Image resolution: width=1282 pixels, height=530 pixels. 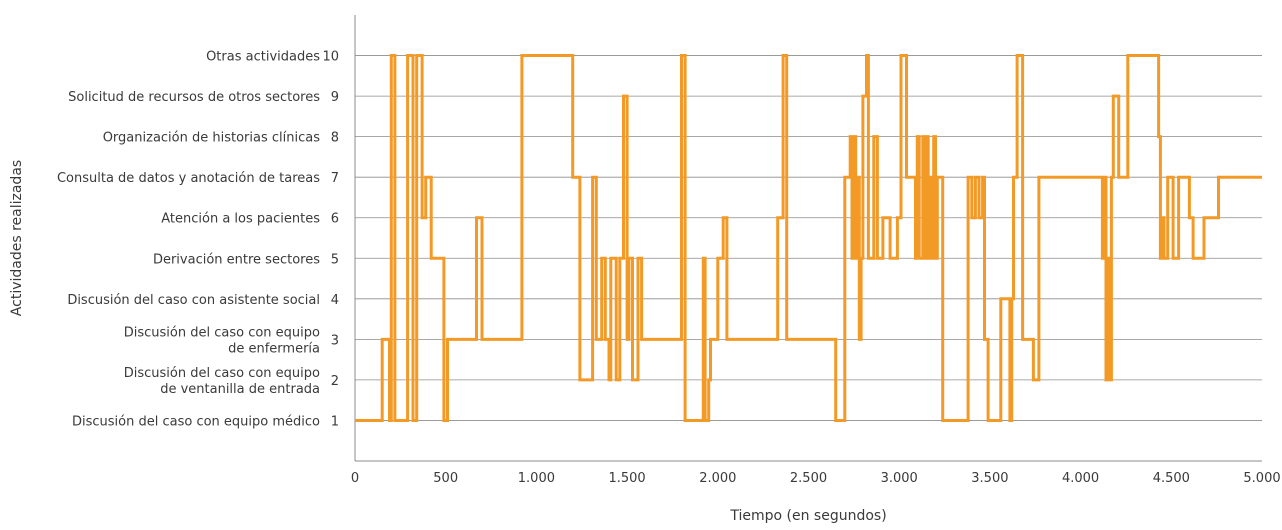 What do you see at coordinates (196, 421) in the screenshot?
I see `y-category-label: Discusión del caso con equipo médico` at bounding box center [196, 421].